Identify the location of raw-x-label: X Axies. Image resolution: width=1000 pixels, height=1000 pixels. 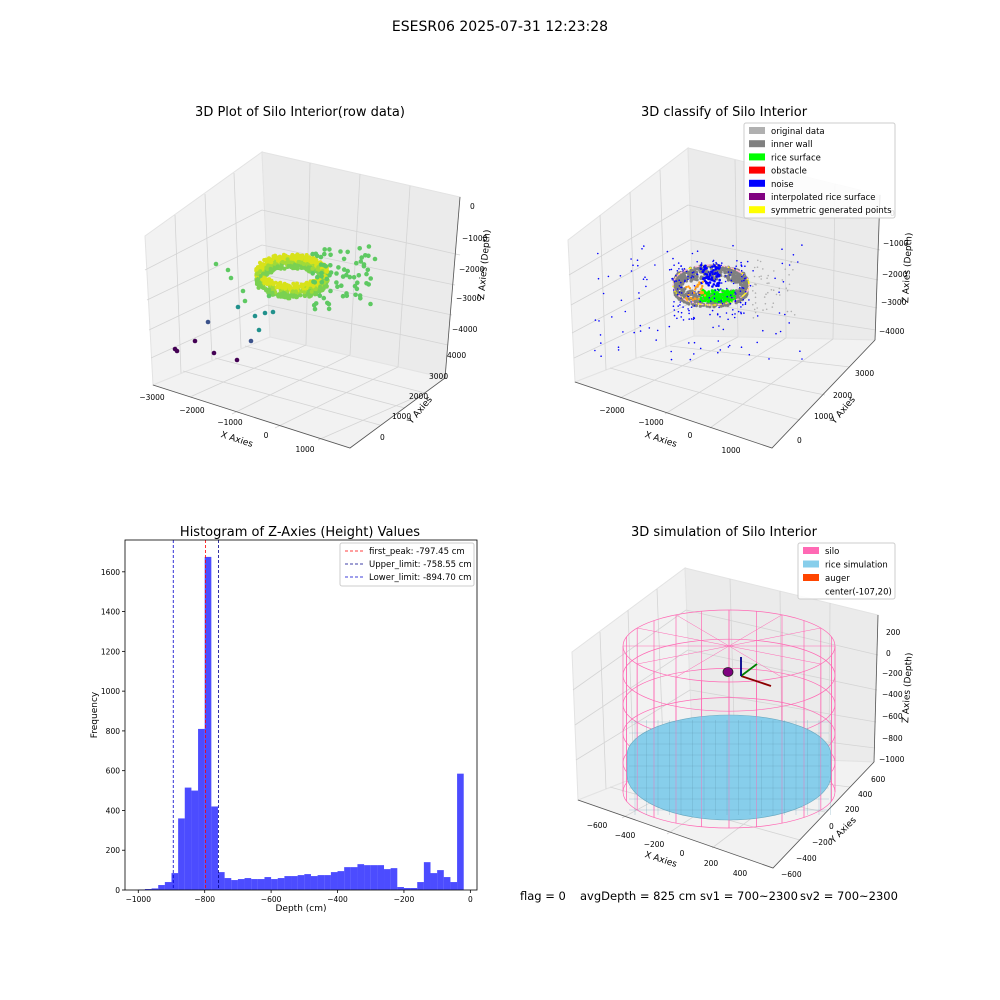
(236, 440).